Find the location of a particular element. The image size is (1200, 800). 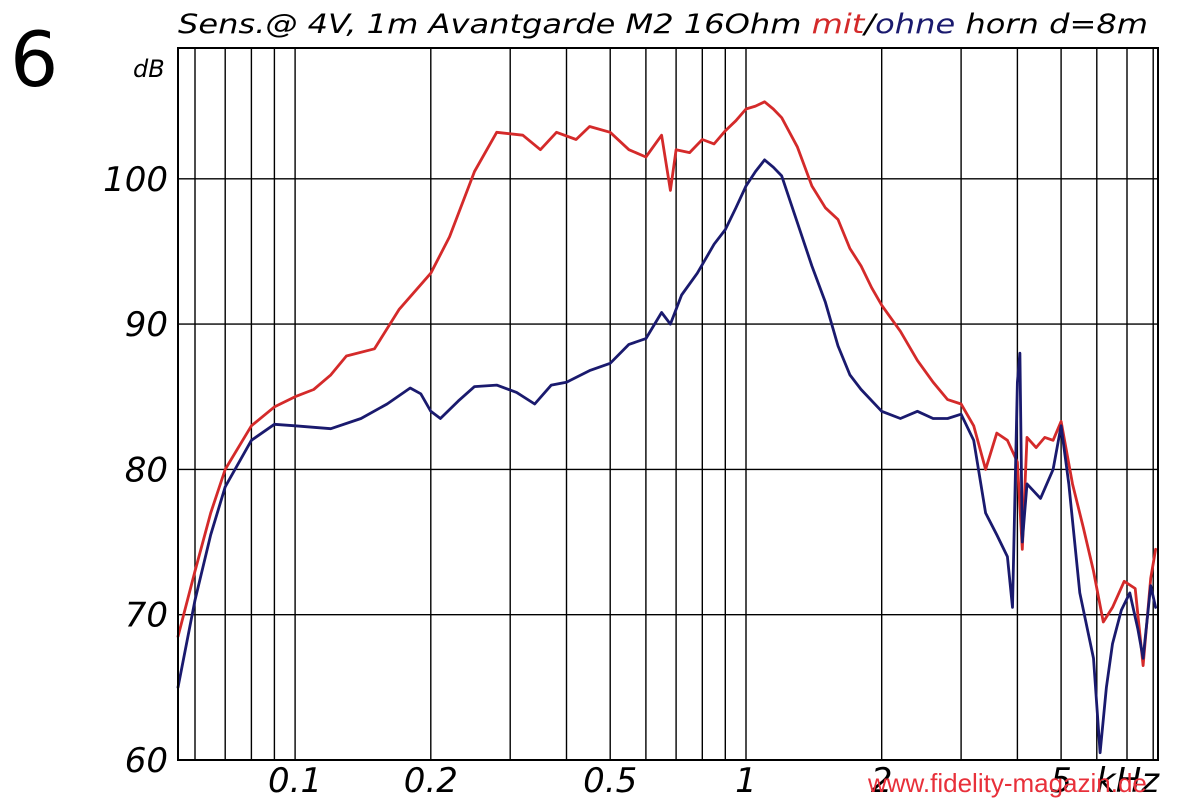

x-axis-unit-label: kHz is located at coordinates (1128, 780).